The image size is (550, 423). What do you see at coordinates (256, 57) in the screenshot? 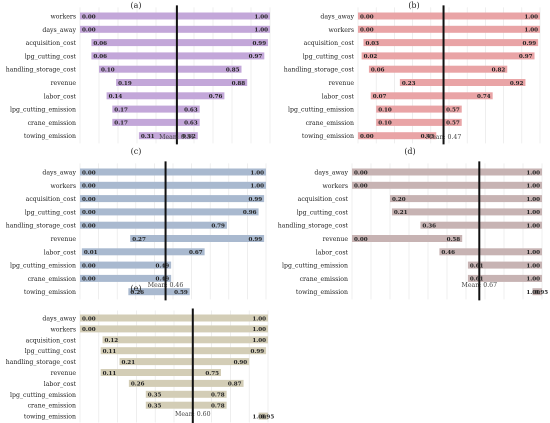
I see `high-value-label: 0.97` at bounding box center [256, 57].